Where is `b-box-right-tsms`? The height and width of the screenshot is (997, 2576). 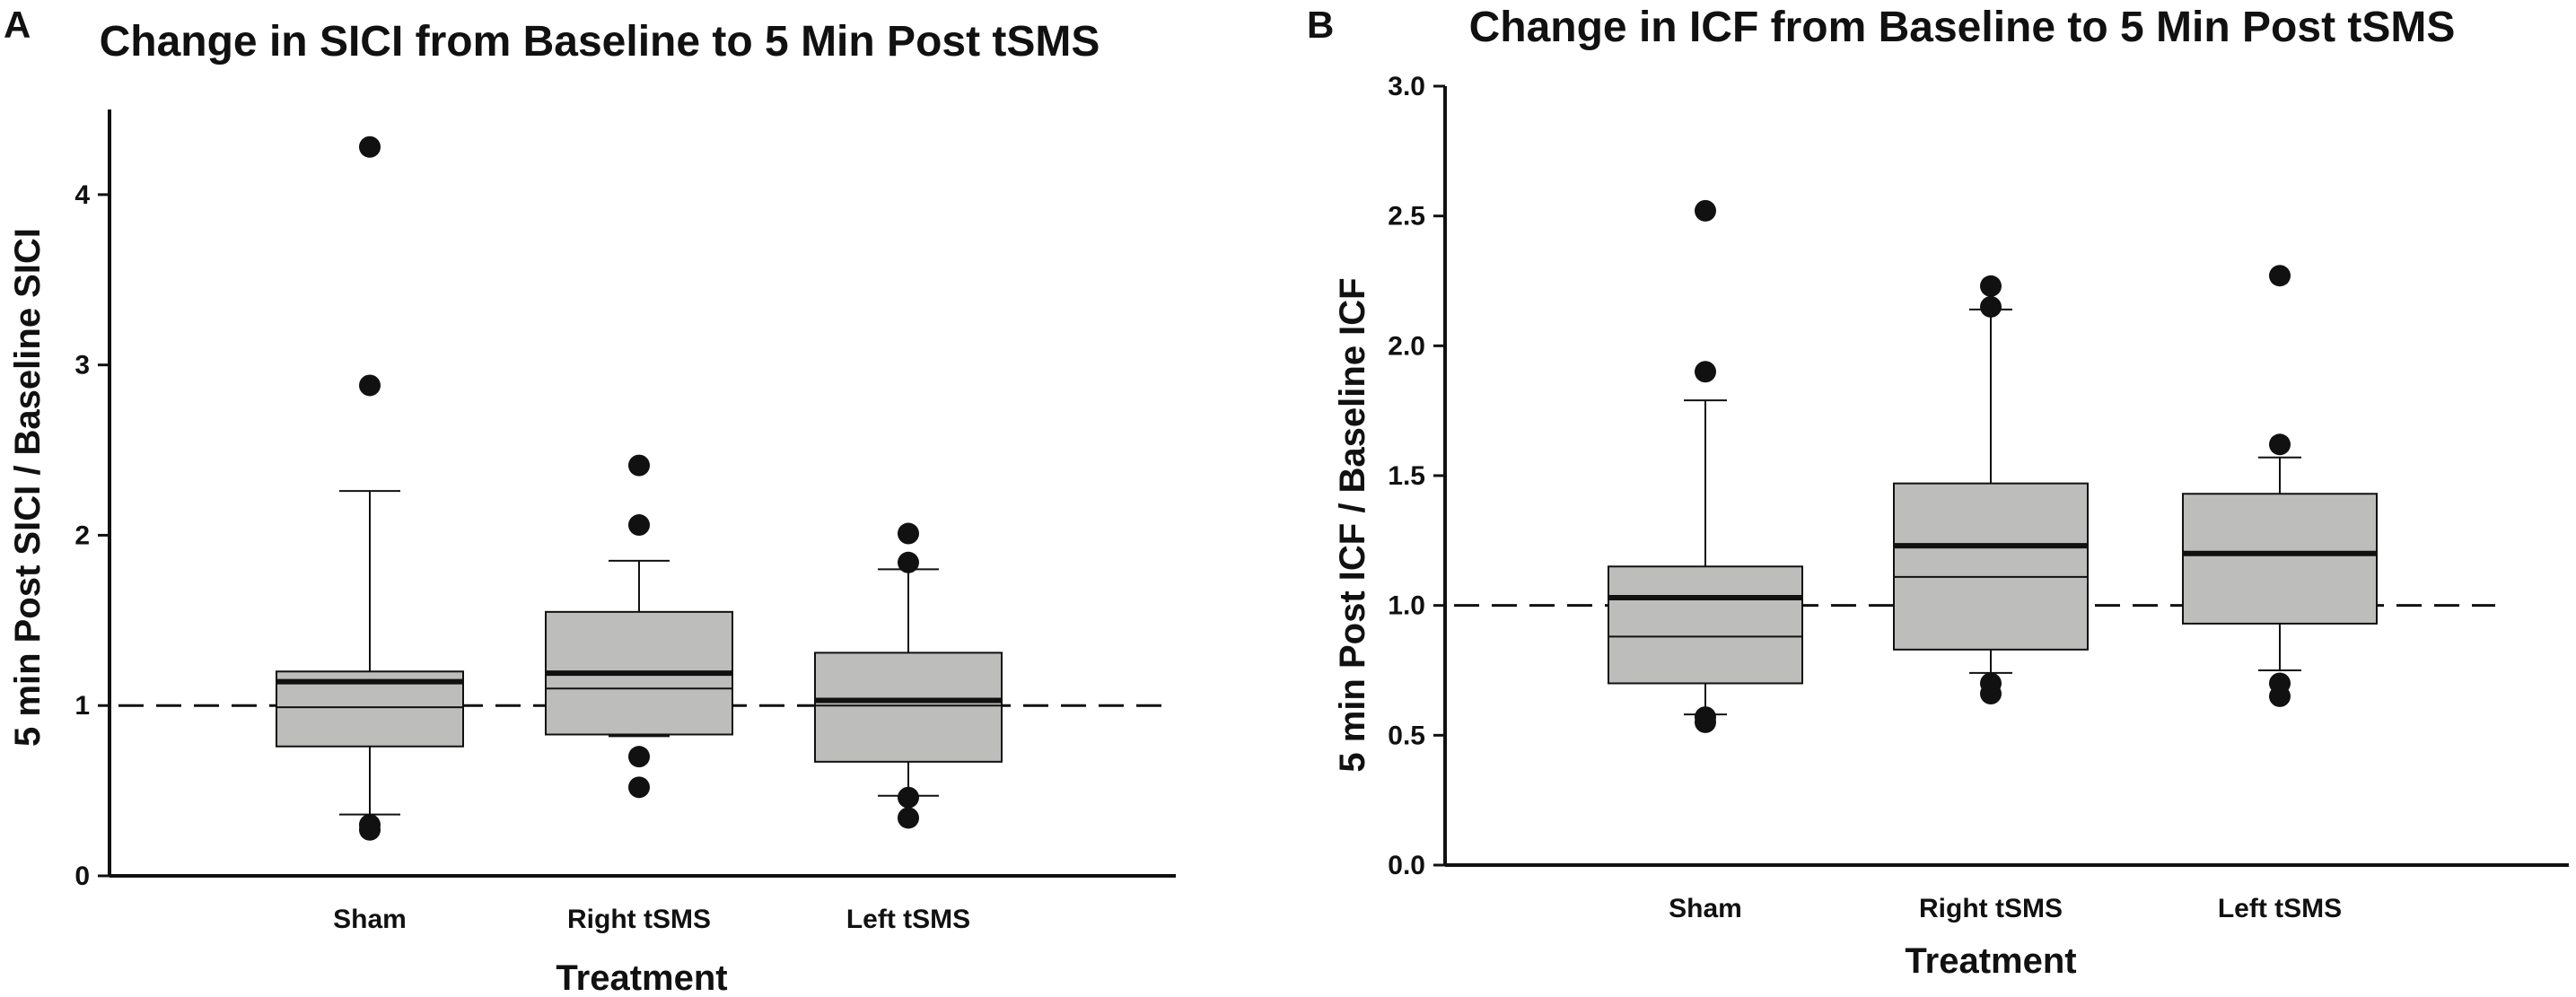 b-box-right-tsms is located at coordinates (1991, 490).